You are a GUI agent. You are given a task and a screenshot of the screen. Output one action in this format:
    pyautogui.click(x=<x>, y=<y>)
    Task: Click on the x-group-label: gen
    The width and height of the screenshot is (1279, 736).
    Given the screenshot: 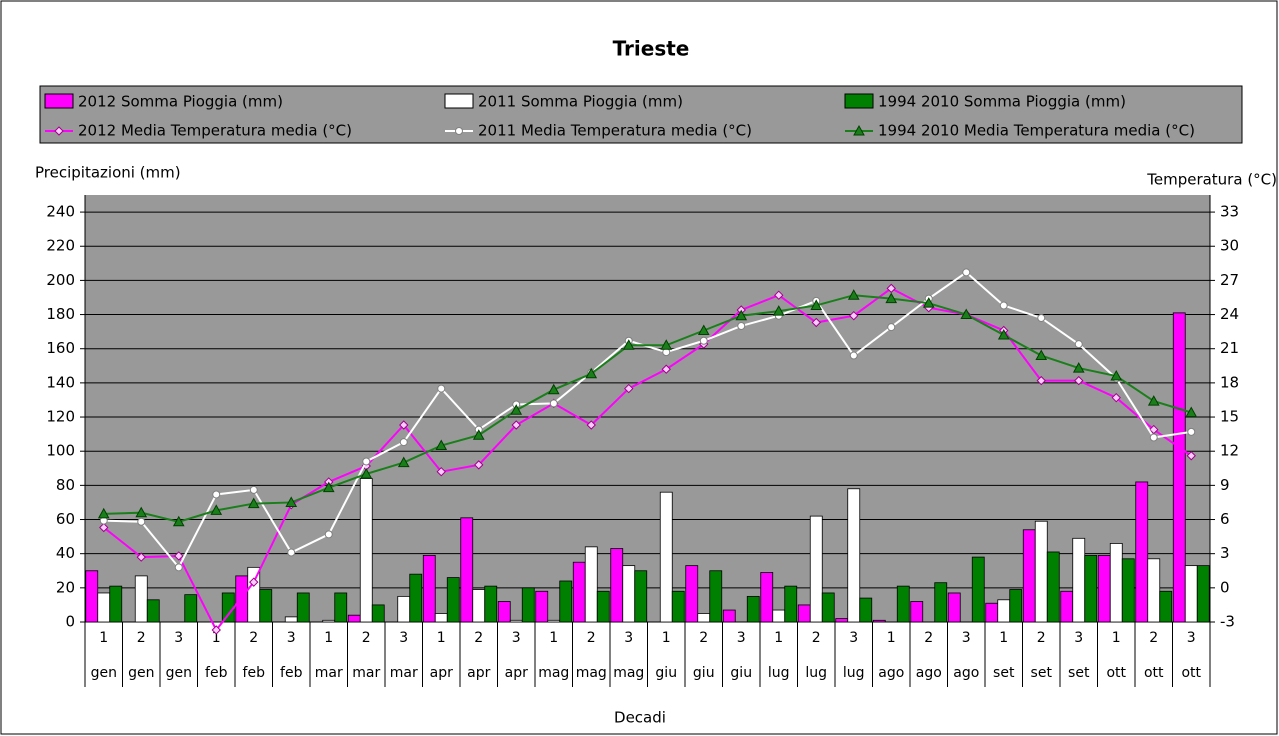 What is the action you would take?
    pyautogui.click(x=141, y=673)
    